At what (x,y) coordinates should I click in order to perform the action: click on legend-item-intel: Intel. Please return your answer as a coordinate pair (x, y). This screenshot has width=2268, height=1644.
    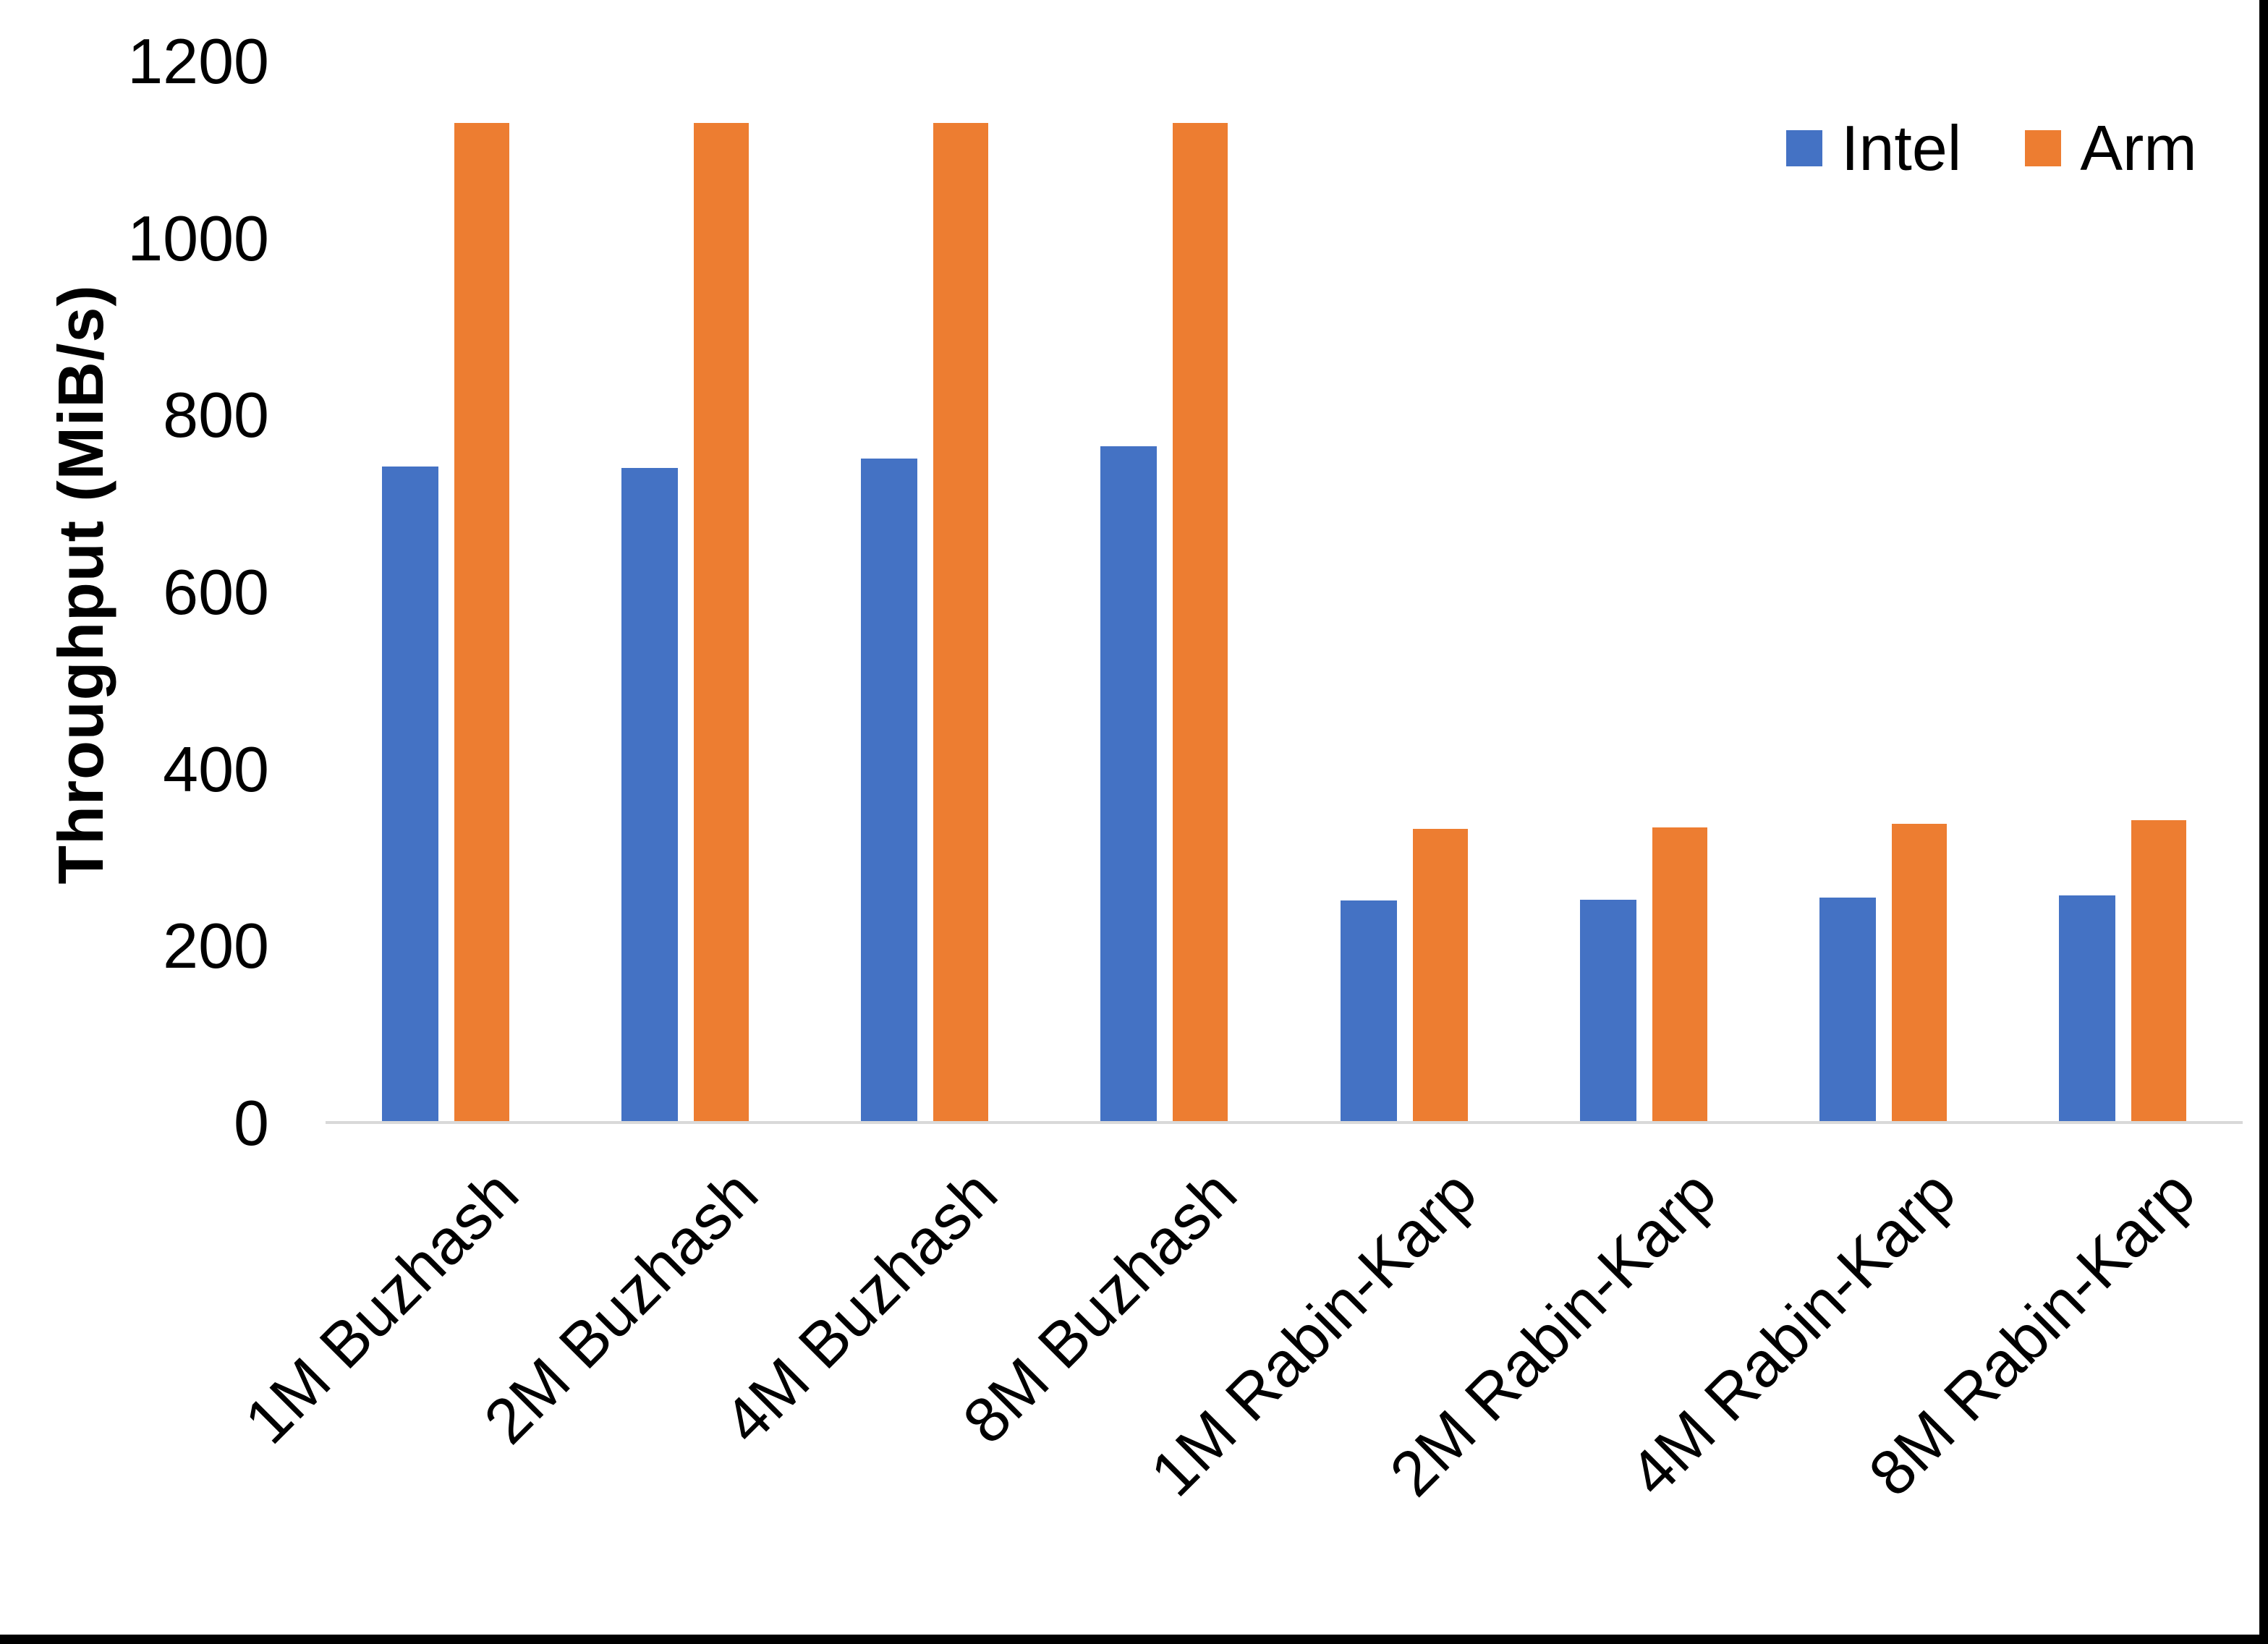
    Looking at the image, I should click on (1873, 148).